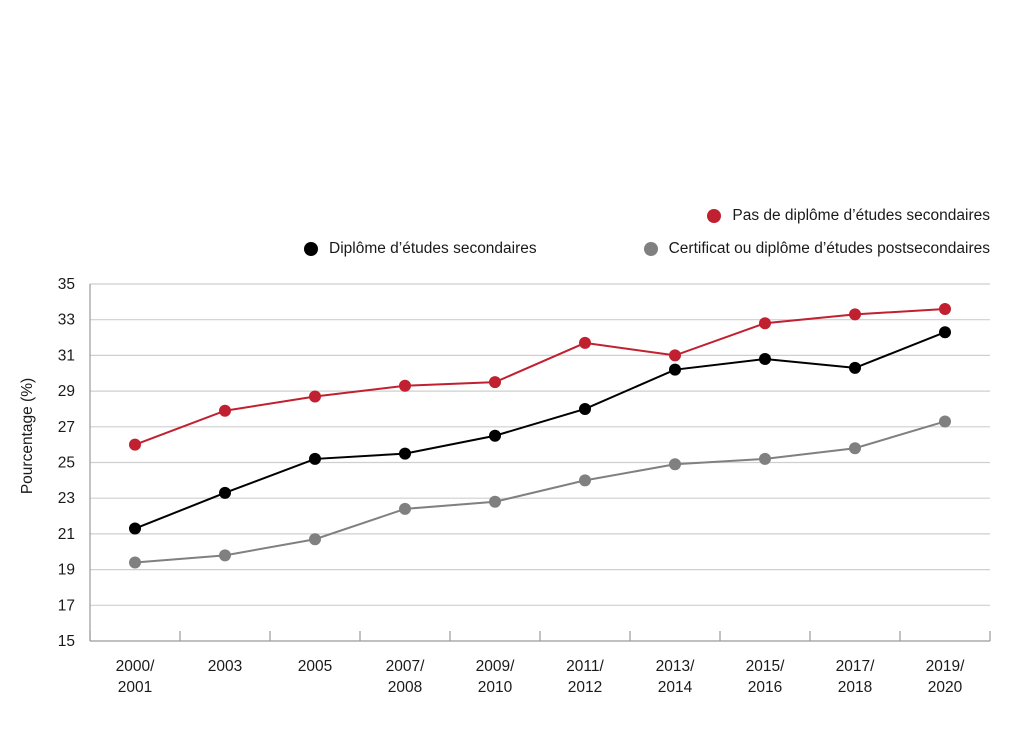 The width and height of the screenshot is (1012, 750). I want to click on legend-marker-black, so click(311, 249).